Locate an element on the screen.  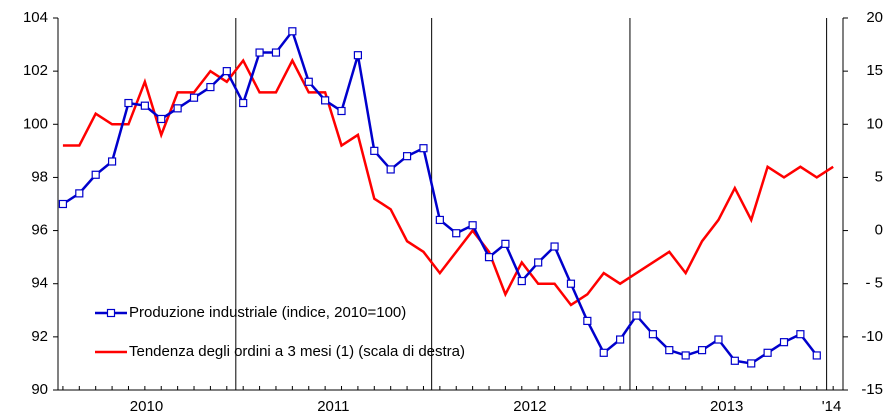
y2-tick-label: - 5 is located at coordinates (874, 283).